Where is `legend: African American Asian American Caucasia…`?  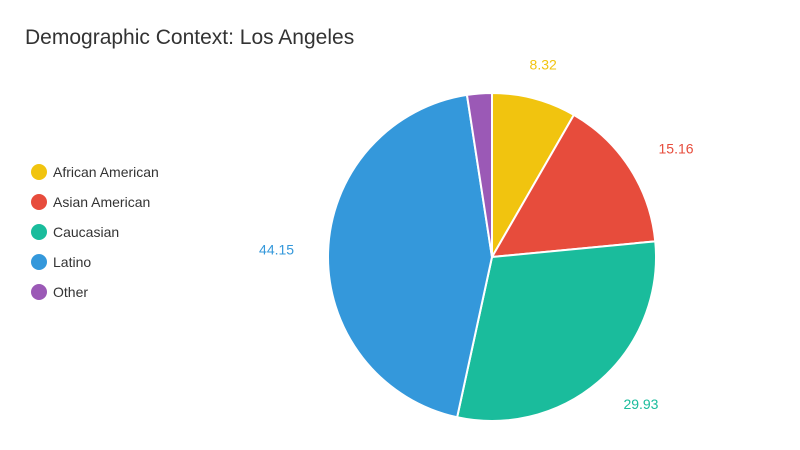
legend: African American Asian American Caucasia… is located at coordinates (95, 232).